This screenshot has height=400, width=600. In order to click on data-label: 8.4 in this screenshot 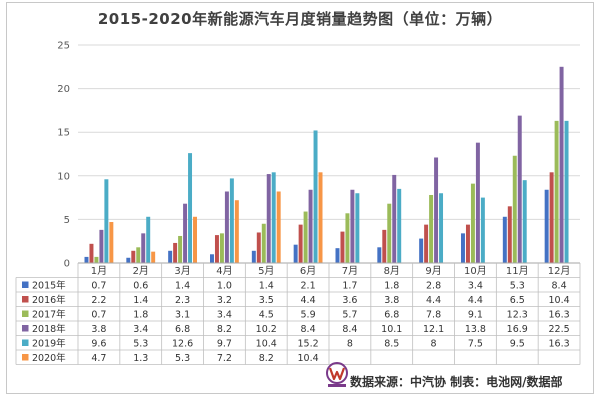, I will do `click(308, 329)`.